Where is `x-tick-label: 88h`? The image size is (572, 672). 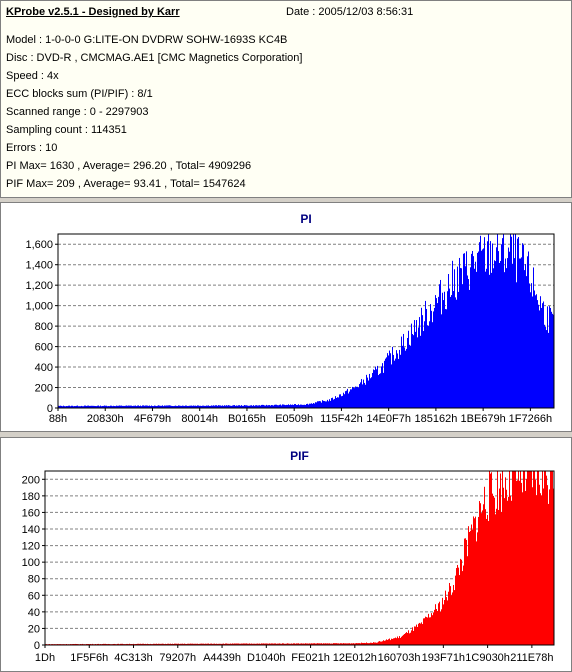 x-tick-label: 88h is located at coordinates (58, 419).